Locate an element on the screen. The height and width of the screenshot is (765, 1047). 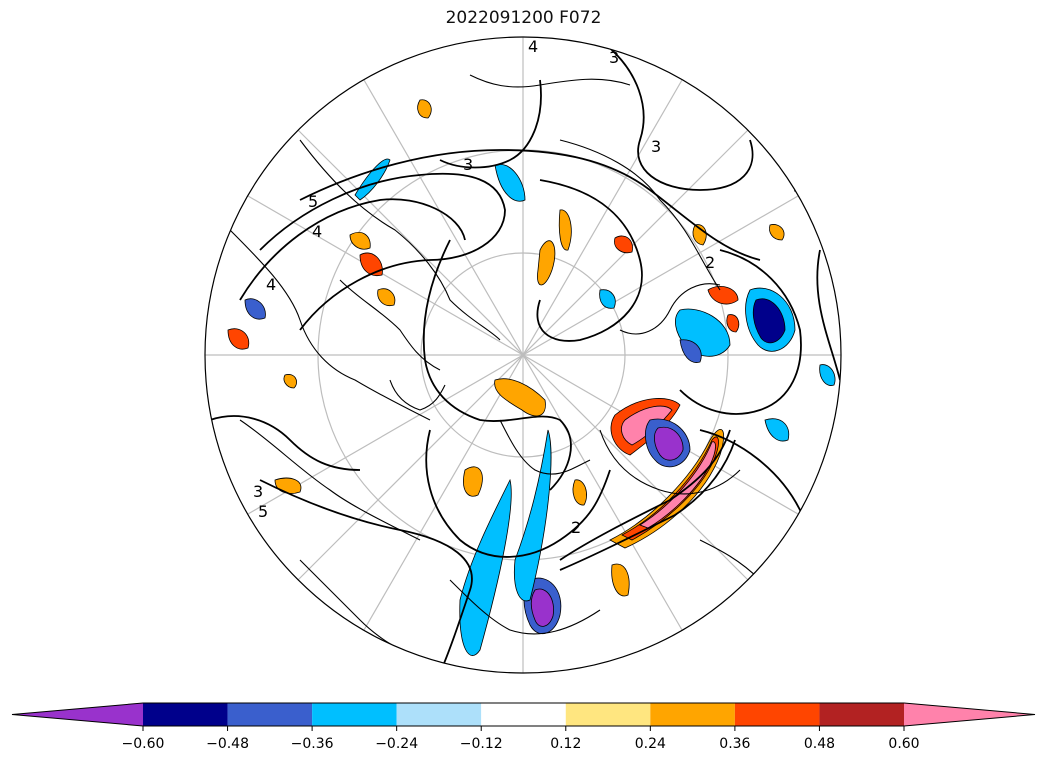
colorbar-tick-label: −0.48 is located at coordinates (227, 744).